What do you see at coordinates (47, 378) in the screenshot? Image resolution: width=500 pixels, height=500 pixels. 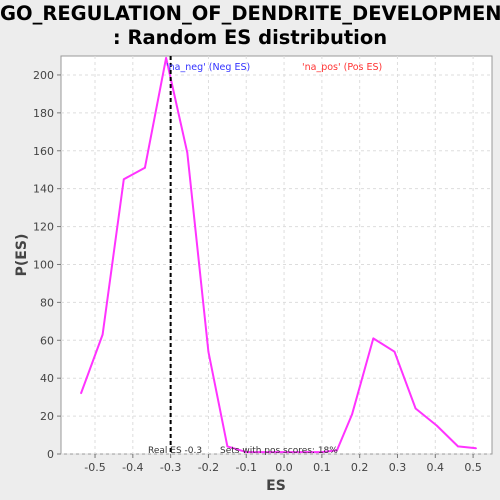 I see `y-tick-label: 40` at bounding box center [47, 378].